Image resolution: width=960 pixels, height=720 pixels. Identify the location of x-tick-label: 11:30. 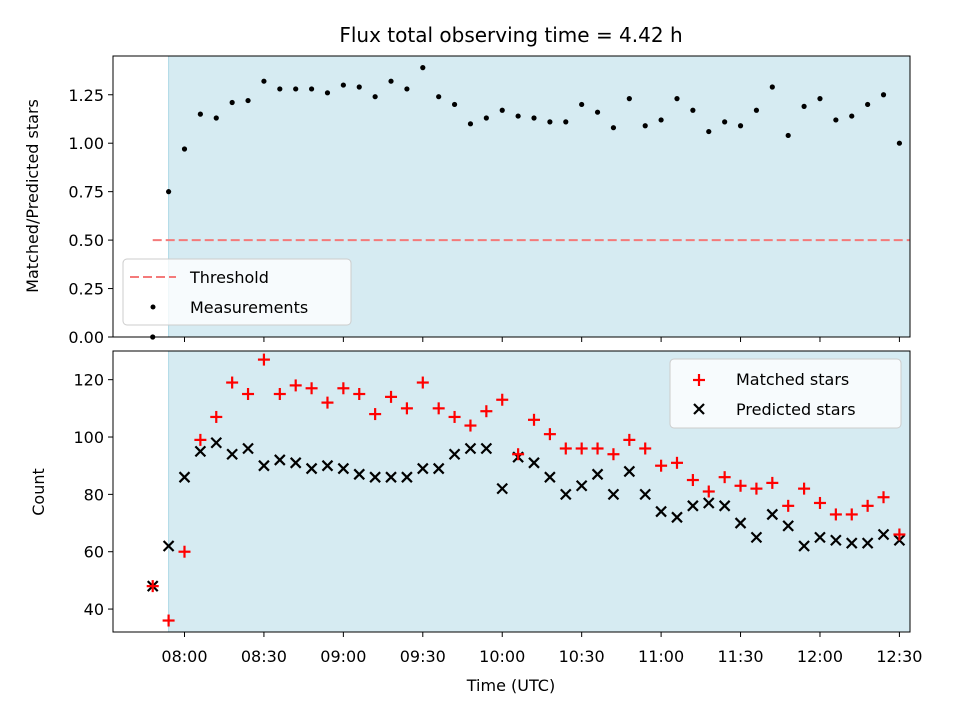
(740, 656).